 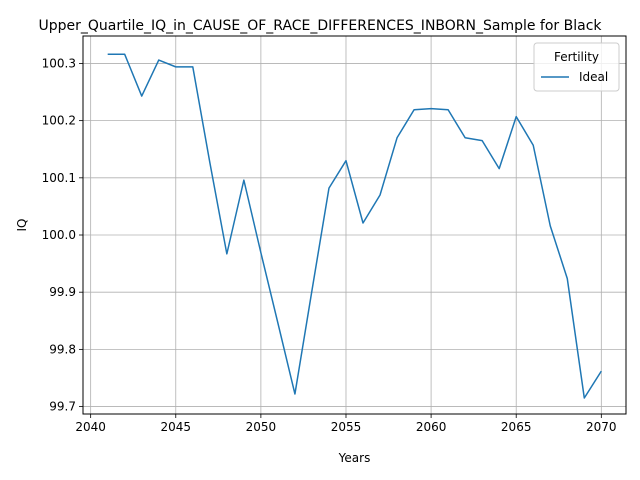 What do you see at coordinates (516, 427) in the screenshot?
I see `x-tick-label: 2065` at bounding box center [516, 427].